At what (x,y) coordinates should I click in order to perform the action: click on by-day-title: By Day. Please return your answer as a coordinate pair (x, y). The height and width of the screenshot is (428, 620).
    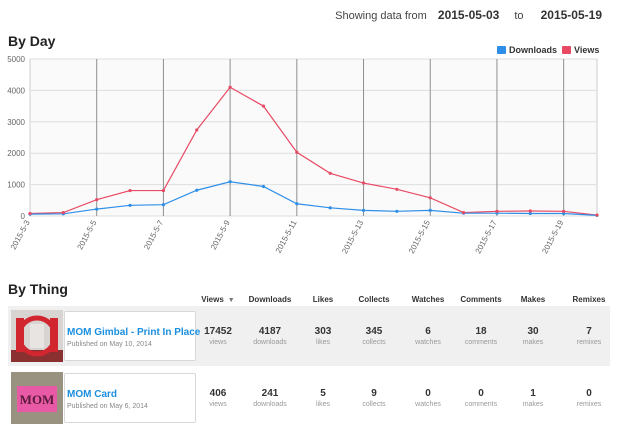
    Looking at the image, I should click on (32, 41).